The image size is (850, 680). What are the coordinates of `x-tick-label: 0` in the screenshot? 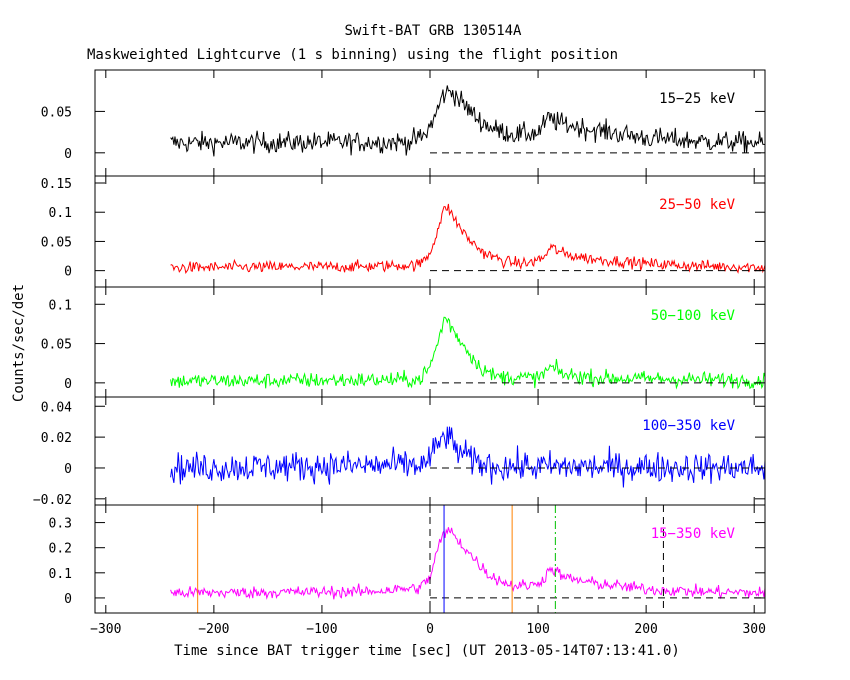 It's located at (430, 629).